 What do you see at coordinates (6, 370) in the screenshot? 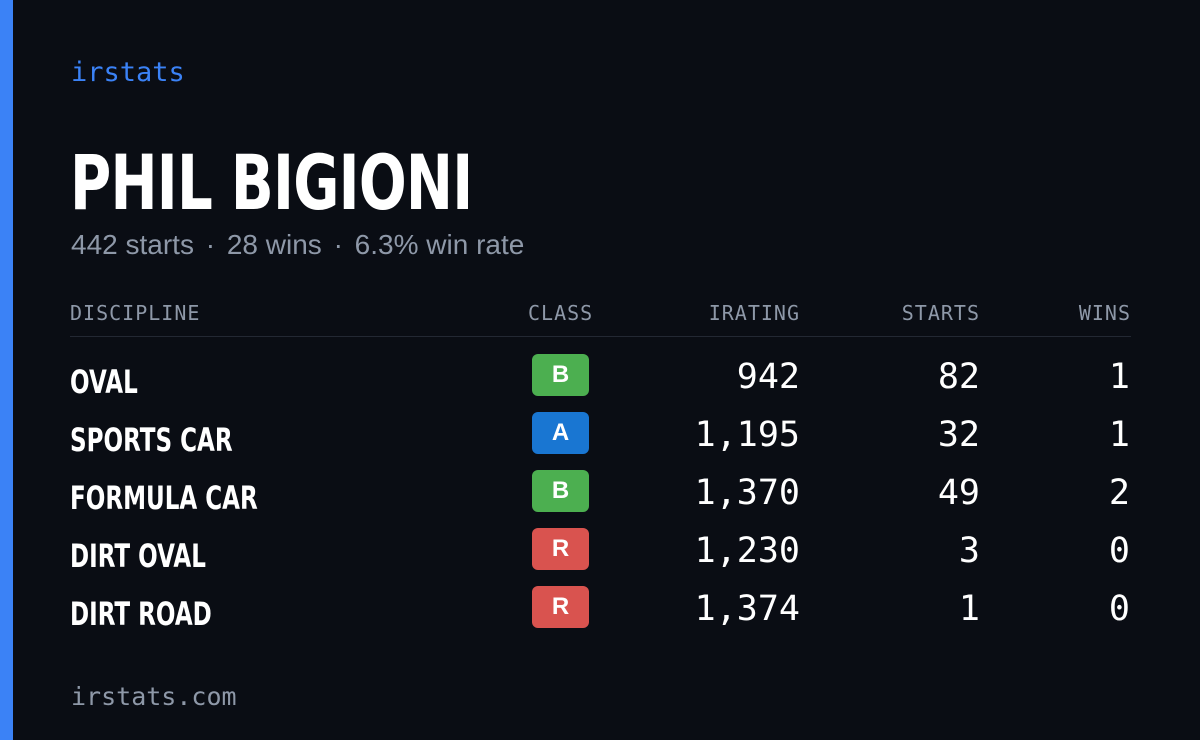
I see `accent-bar` at bounding box center [6, 370].